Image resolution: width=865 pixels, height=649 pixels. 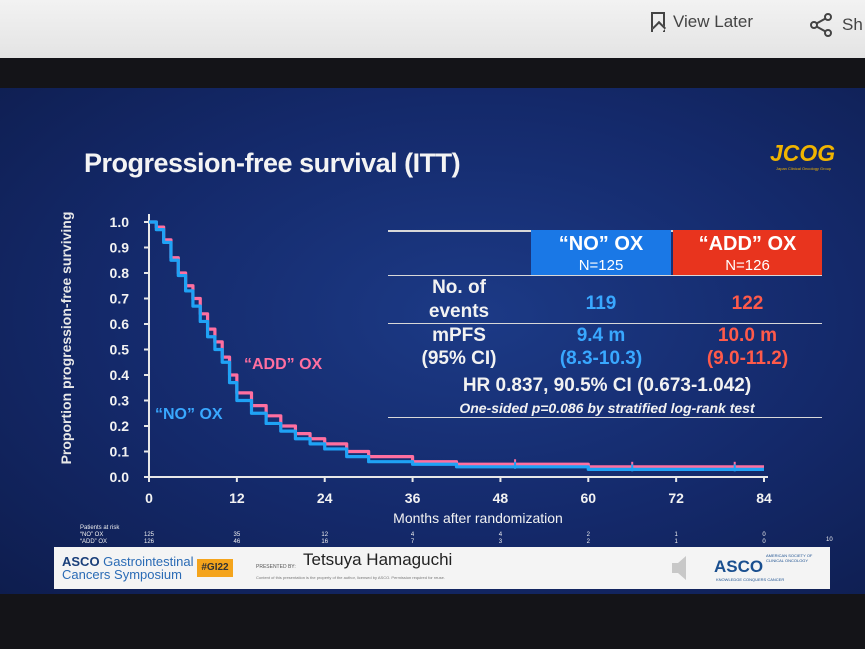 I want to click on risk-value: 46, so click(x=237, y=542).